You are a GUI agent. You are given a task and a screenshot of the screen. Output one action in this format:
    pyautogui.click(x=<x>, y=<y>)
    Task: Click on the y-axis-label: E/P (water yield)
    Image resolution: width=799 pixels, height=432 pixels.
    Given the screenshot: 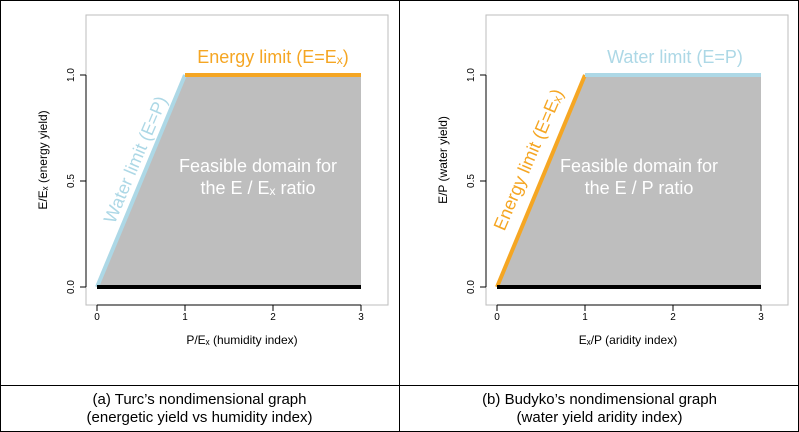 What is the action you would take?
    pyautogui.click(x=443, y=160)
    